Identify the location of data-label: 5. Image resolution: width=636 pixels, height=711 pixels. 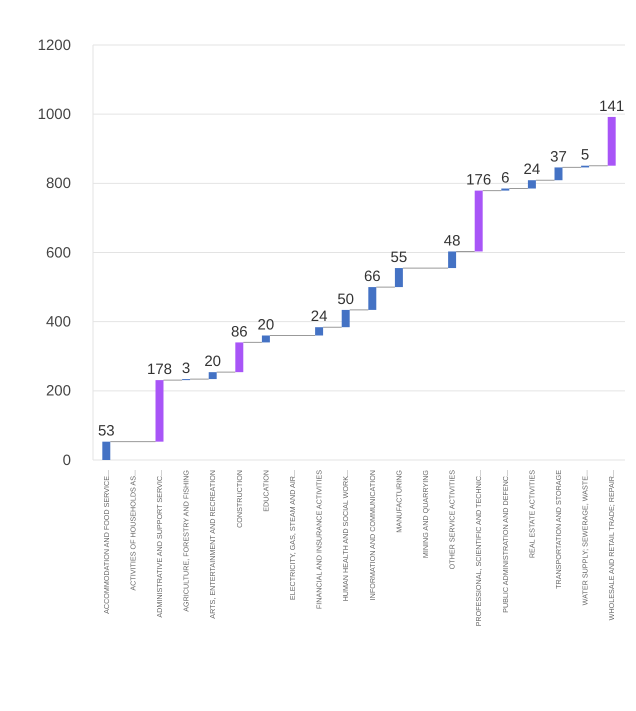
(585, 155).